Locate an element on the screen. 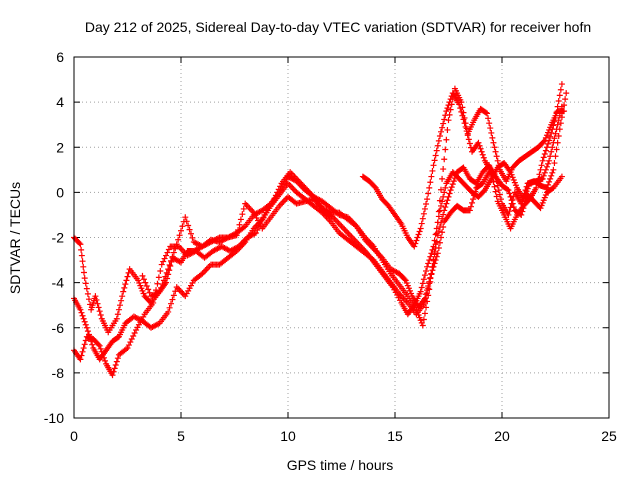 This screenshot has width=640, height=480. x-tick-label: 25 is located at coordinates (609, 436).